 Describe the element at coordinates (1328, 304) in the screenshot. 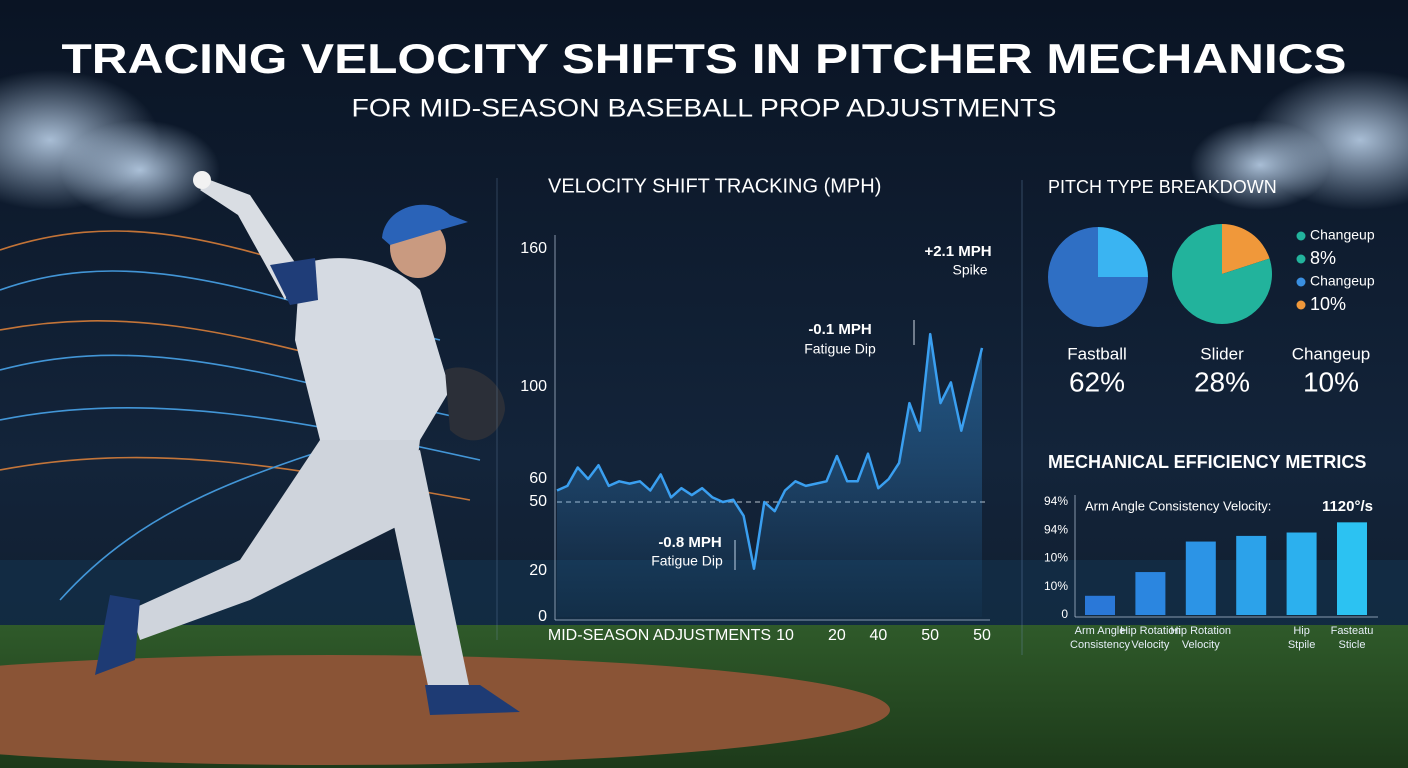

I see `legend-label: 10%` at that location.